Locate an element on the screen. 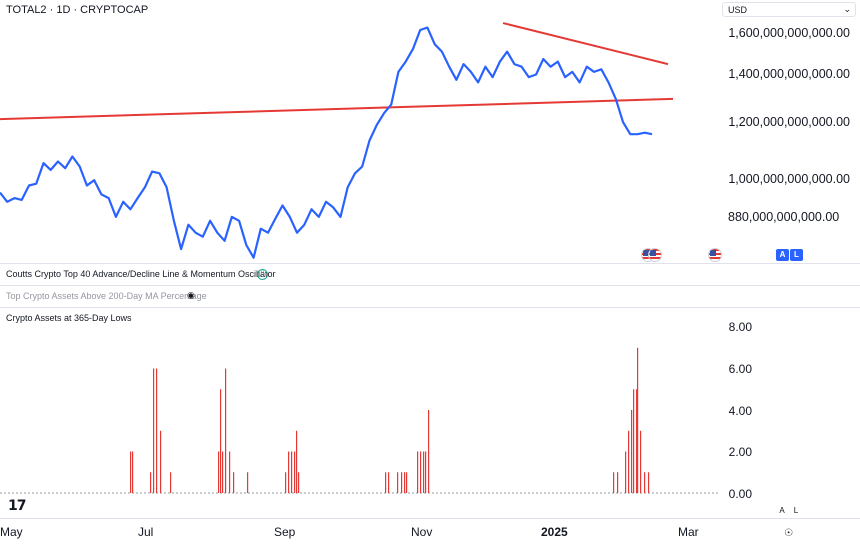 The width and height of the screenshot is (860, 545). time-label-sep: Sep is located at coordinates (285, 532).